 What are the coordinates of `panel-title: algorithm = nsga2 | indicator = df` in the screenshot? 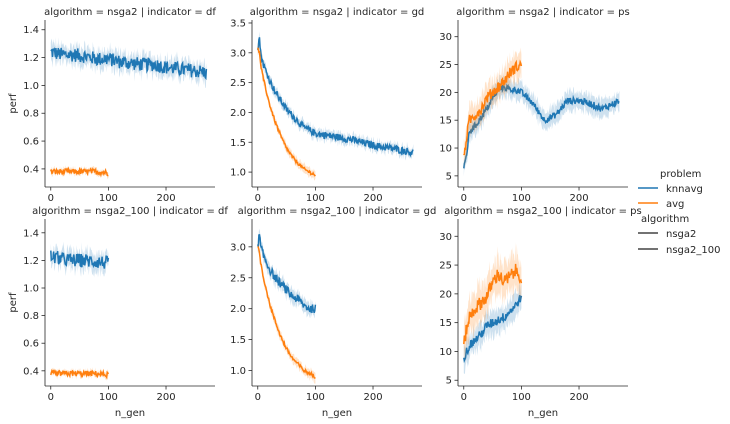 It's located at (130, 12).